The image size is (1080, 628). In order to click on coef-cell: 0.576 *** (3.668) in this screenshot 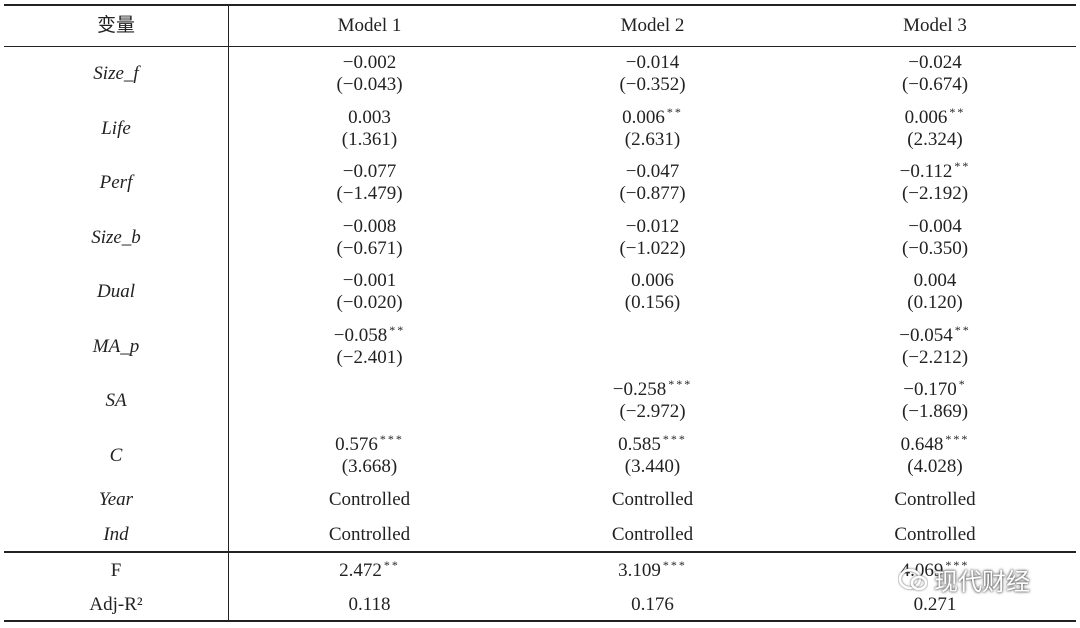, I will do `click(369, 456)`.